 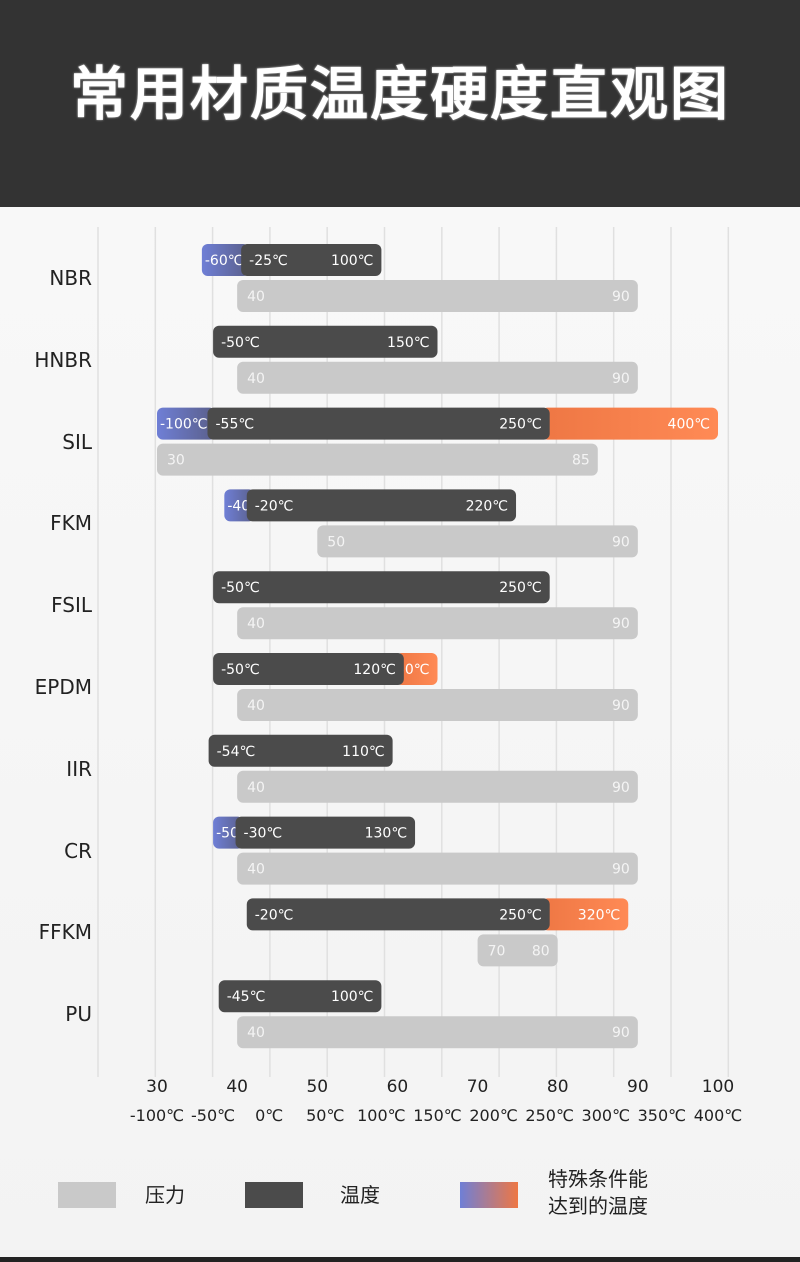 I want to click on hardness-tick-label: 70, so click(x=477, y=1087).